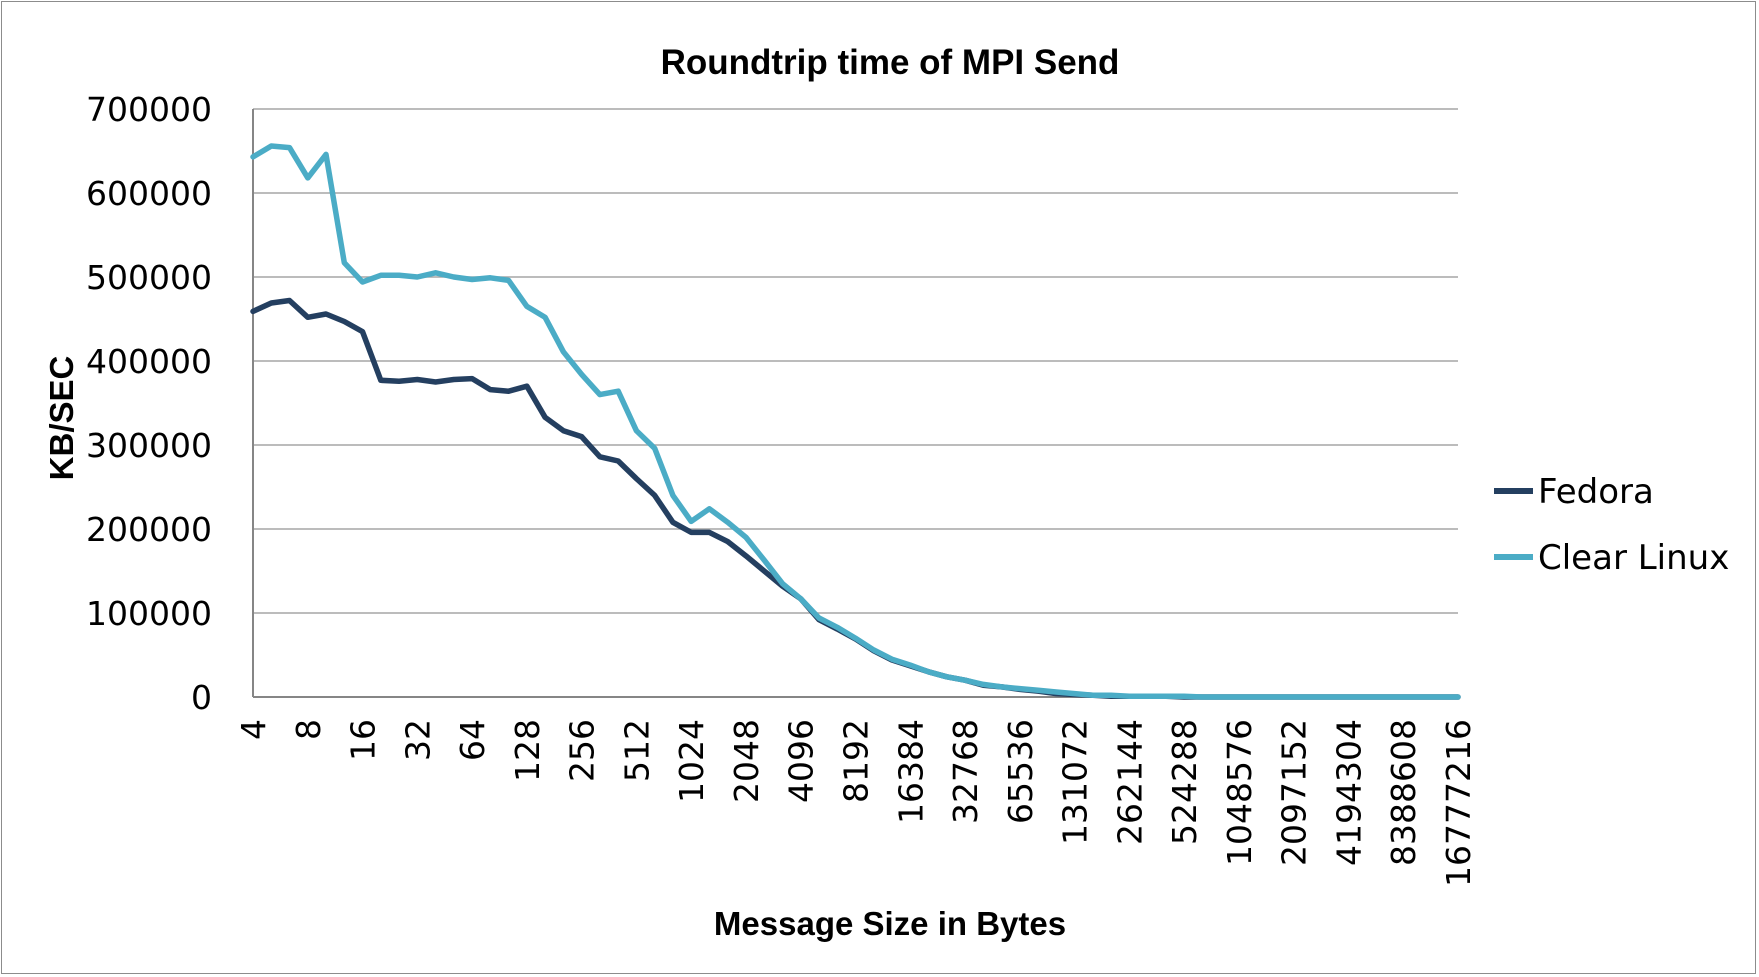 The height and width of the screenshot is (977, 1759). I want to click on x-tick-label: 1024, so click(691, 761).